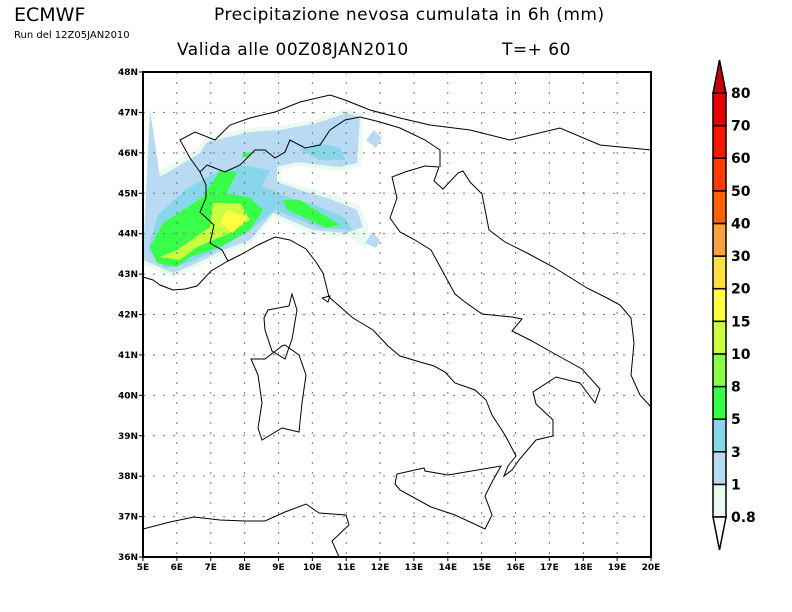 This screenshot has width=792, height=612. What do you see at coordinates (246, 530) in the screenshot?
I see `north-africa-coast` at bounding box center [246, 530].